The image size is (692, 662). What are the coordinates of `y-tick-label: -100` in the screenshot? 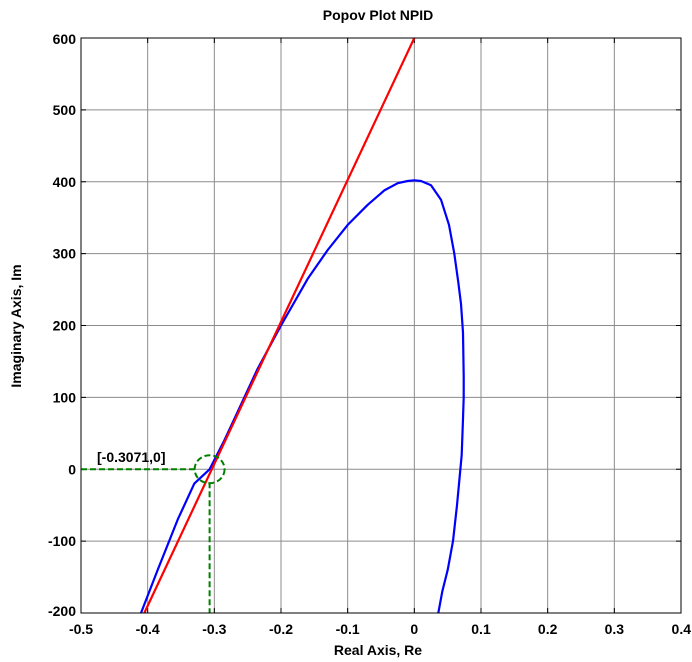 It's located at (62, 541).